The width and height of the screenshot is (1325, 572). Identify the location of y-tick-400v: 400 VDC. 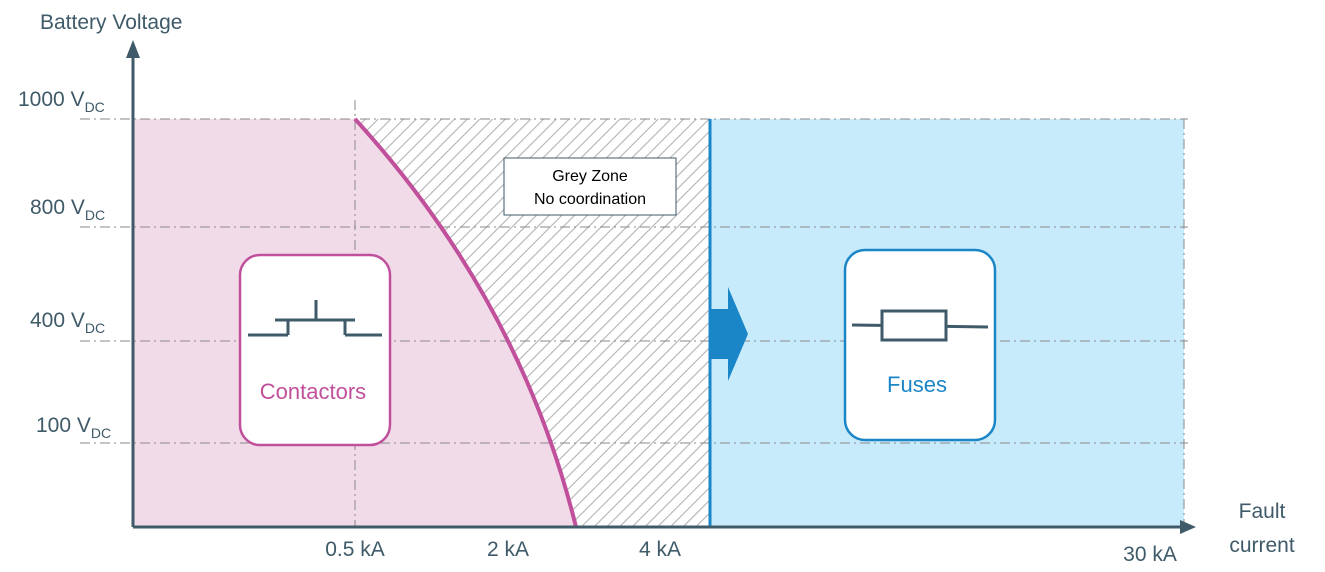
(67, 322).